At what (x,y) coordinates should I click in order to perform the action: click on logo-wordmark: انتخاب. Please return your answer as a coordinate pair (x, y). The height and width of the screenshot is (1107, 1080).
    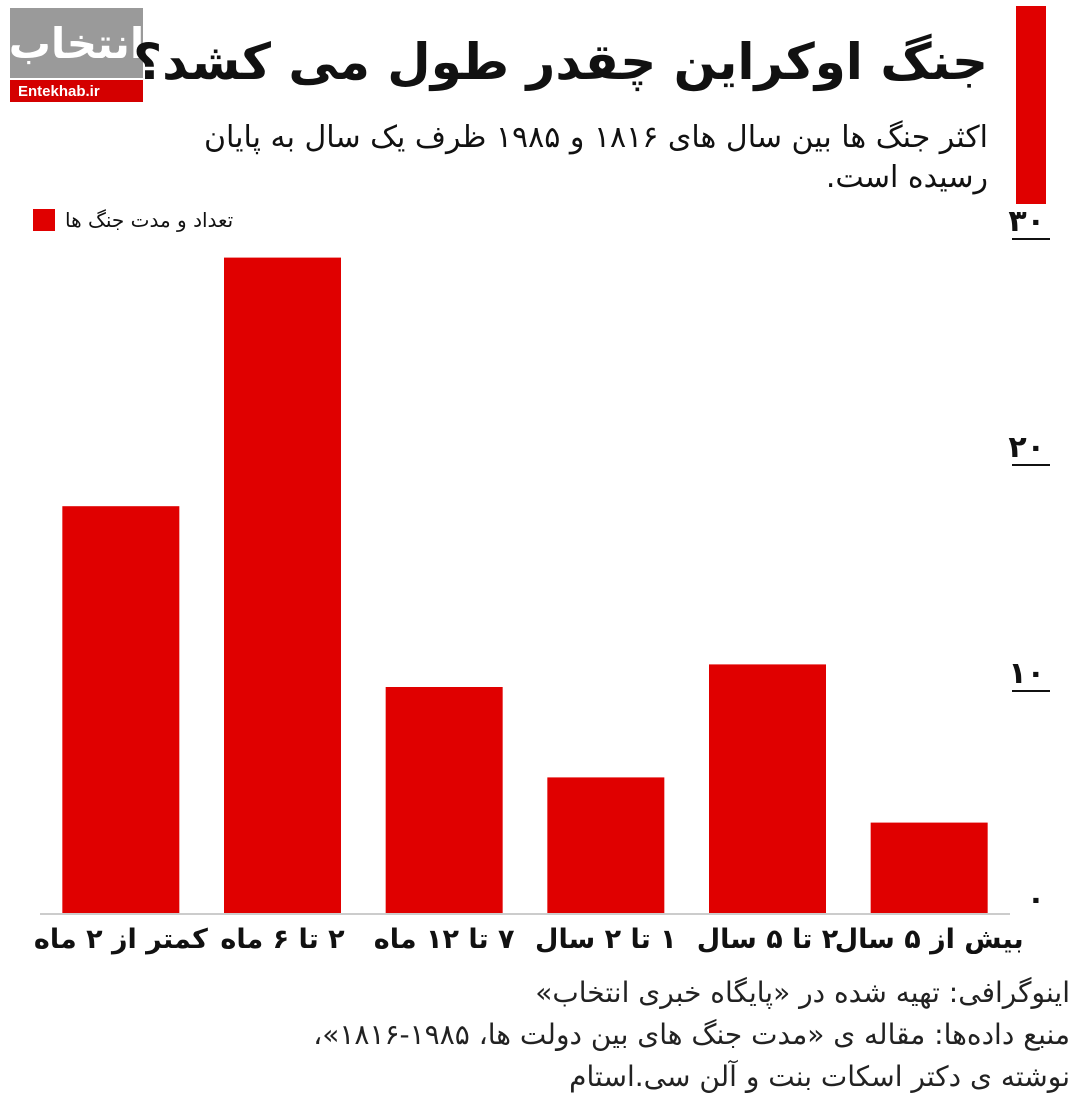
    Looking at the image, I should click on (76, 43).